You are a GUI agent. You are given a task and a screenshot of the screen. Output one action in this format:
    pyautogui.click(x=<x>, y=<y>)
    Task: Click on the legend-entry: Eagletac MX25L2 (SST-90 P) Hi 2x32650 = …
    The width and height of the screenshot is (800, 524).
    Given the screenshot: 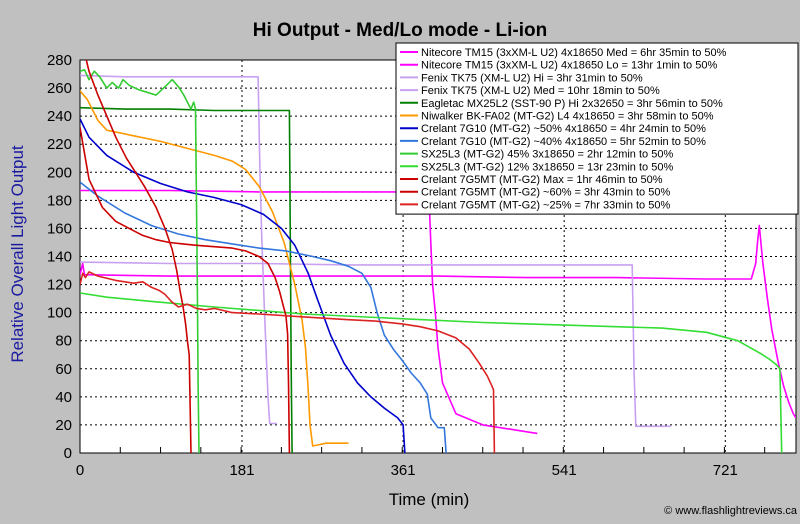 What is the action you would take?
    pyautogui.click(x=572, y=104)
    